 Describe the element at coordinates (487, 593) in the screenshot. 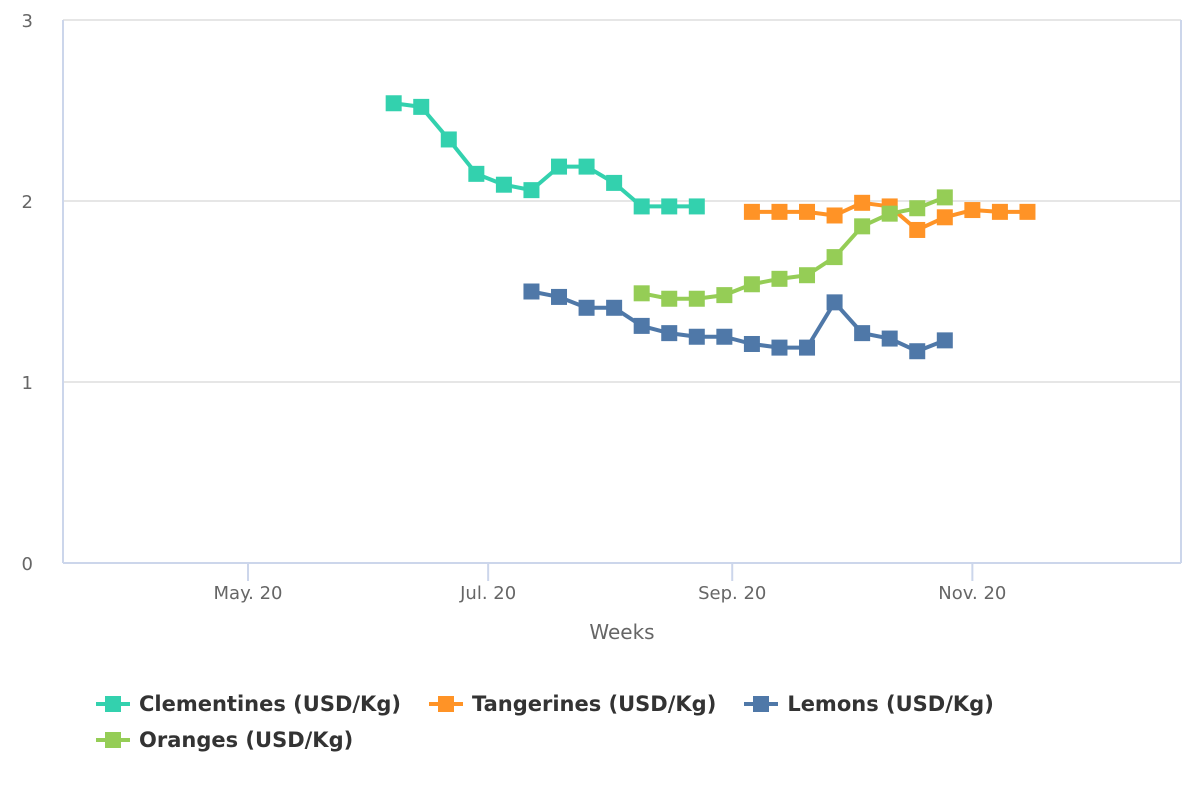

I see `x-tick-label: Jul. 20` at that location.